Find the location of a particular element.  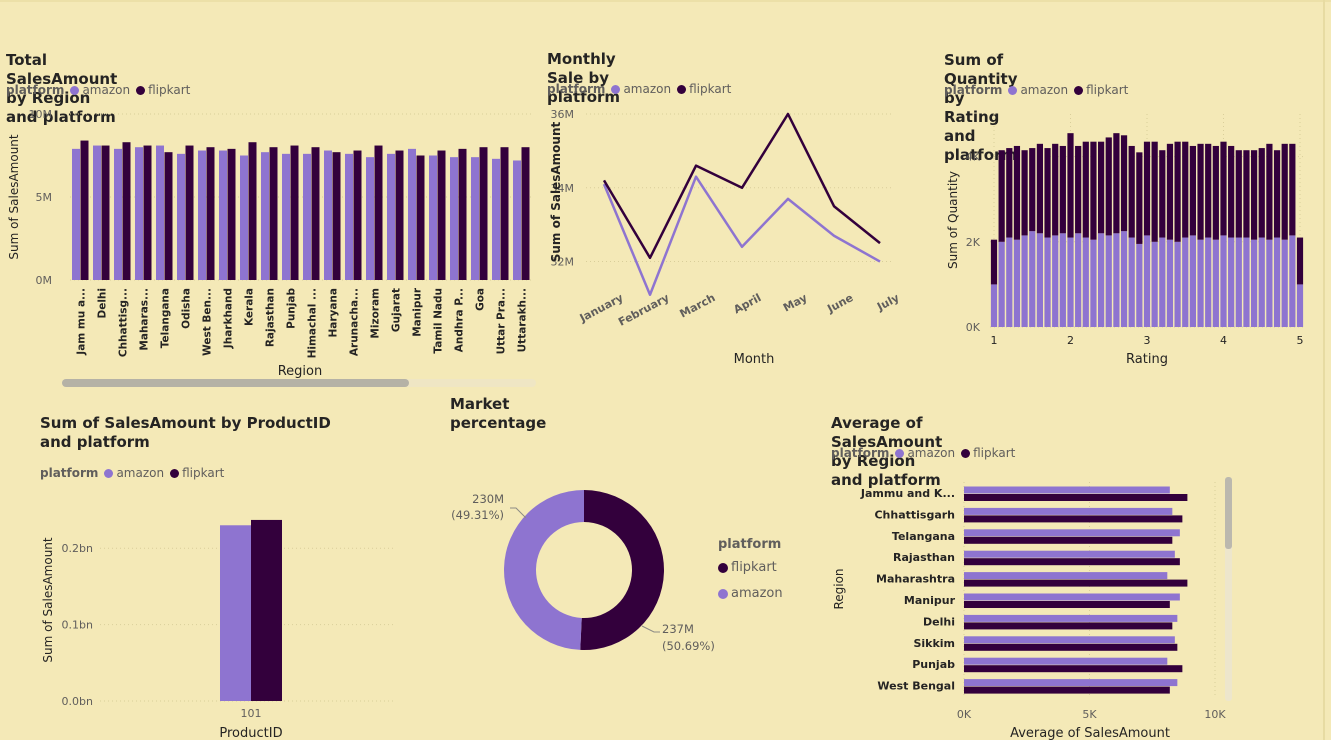

y-tick-label: 0M is located at coordinates (44, 280).